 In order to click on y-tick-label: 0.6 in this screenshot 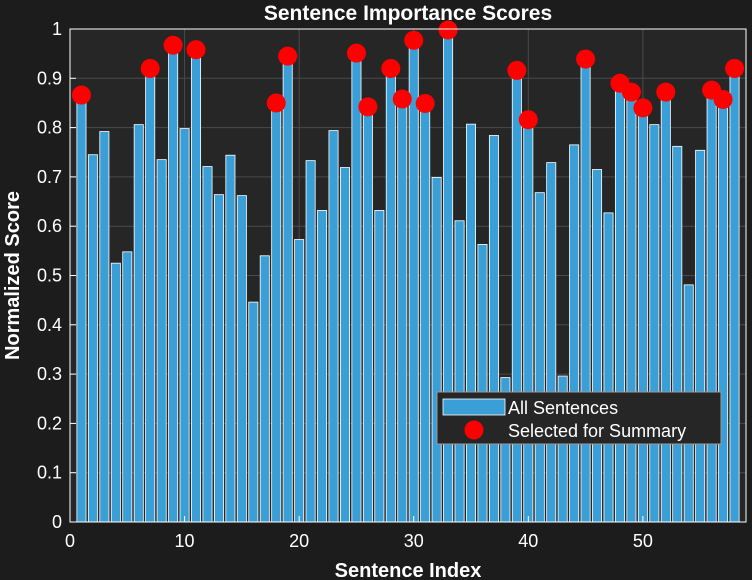, I will do `click(49, 226)`.